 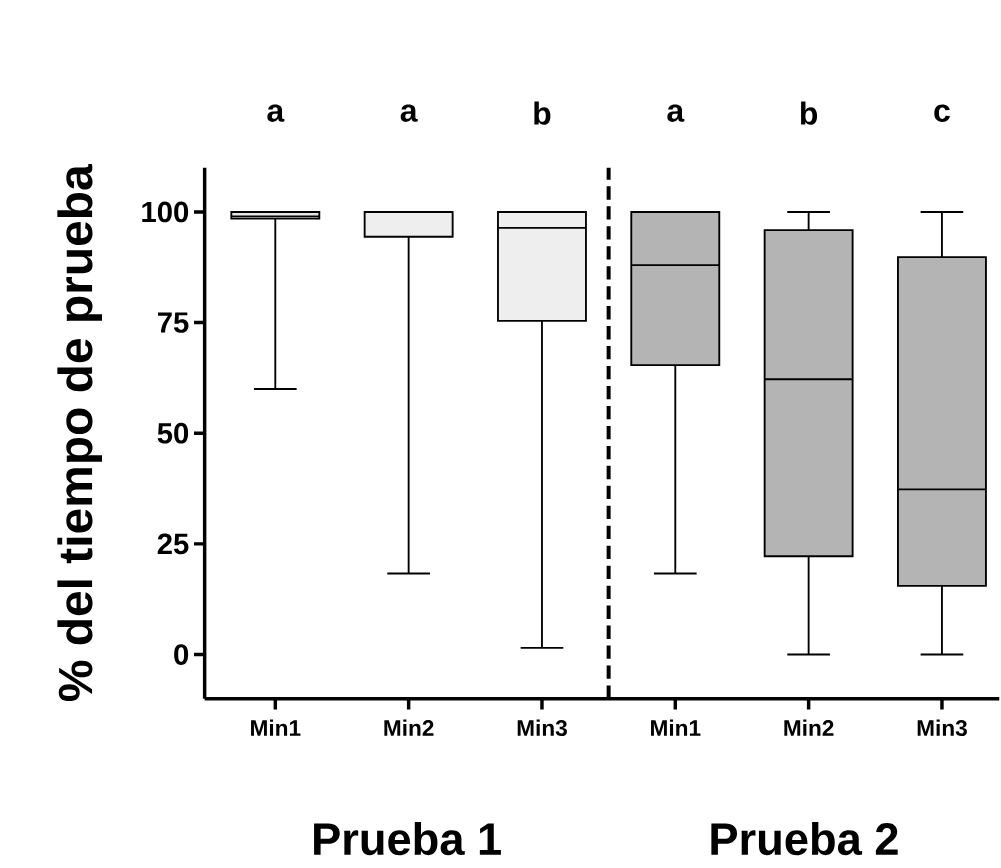 I want to click on text: c, so click(x=942, y=113).